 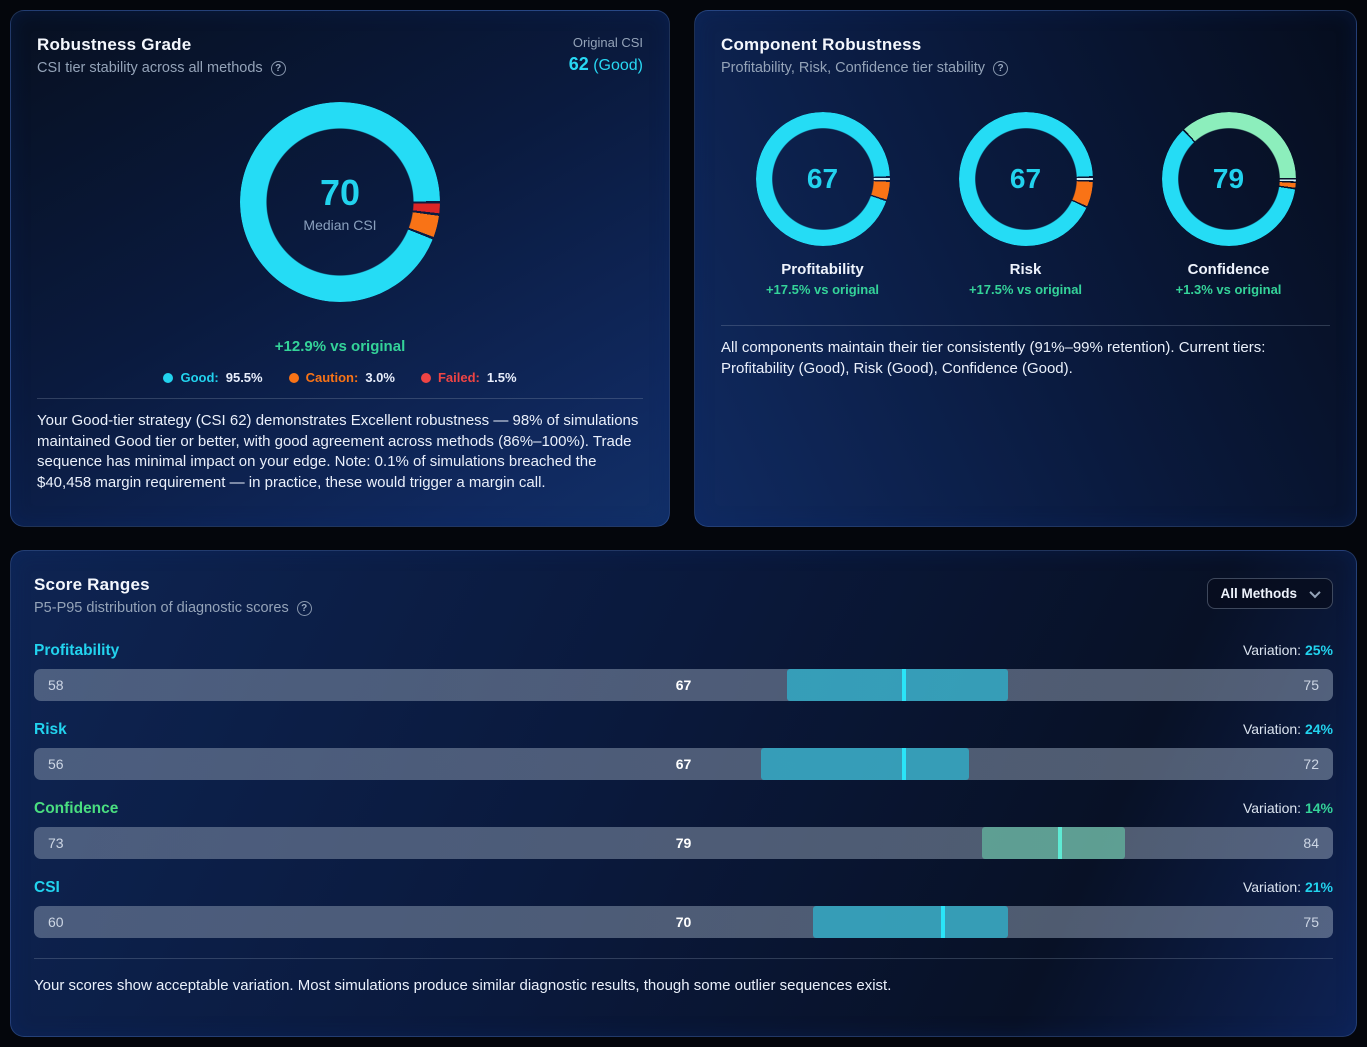 I want to click on profitability-donut-block: 67 Profitability +17.5% vs original, so click(x=823, y=204).